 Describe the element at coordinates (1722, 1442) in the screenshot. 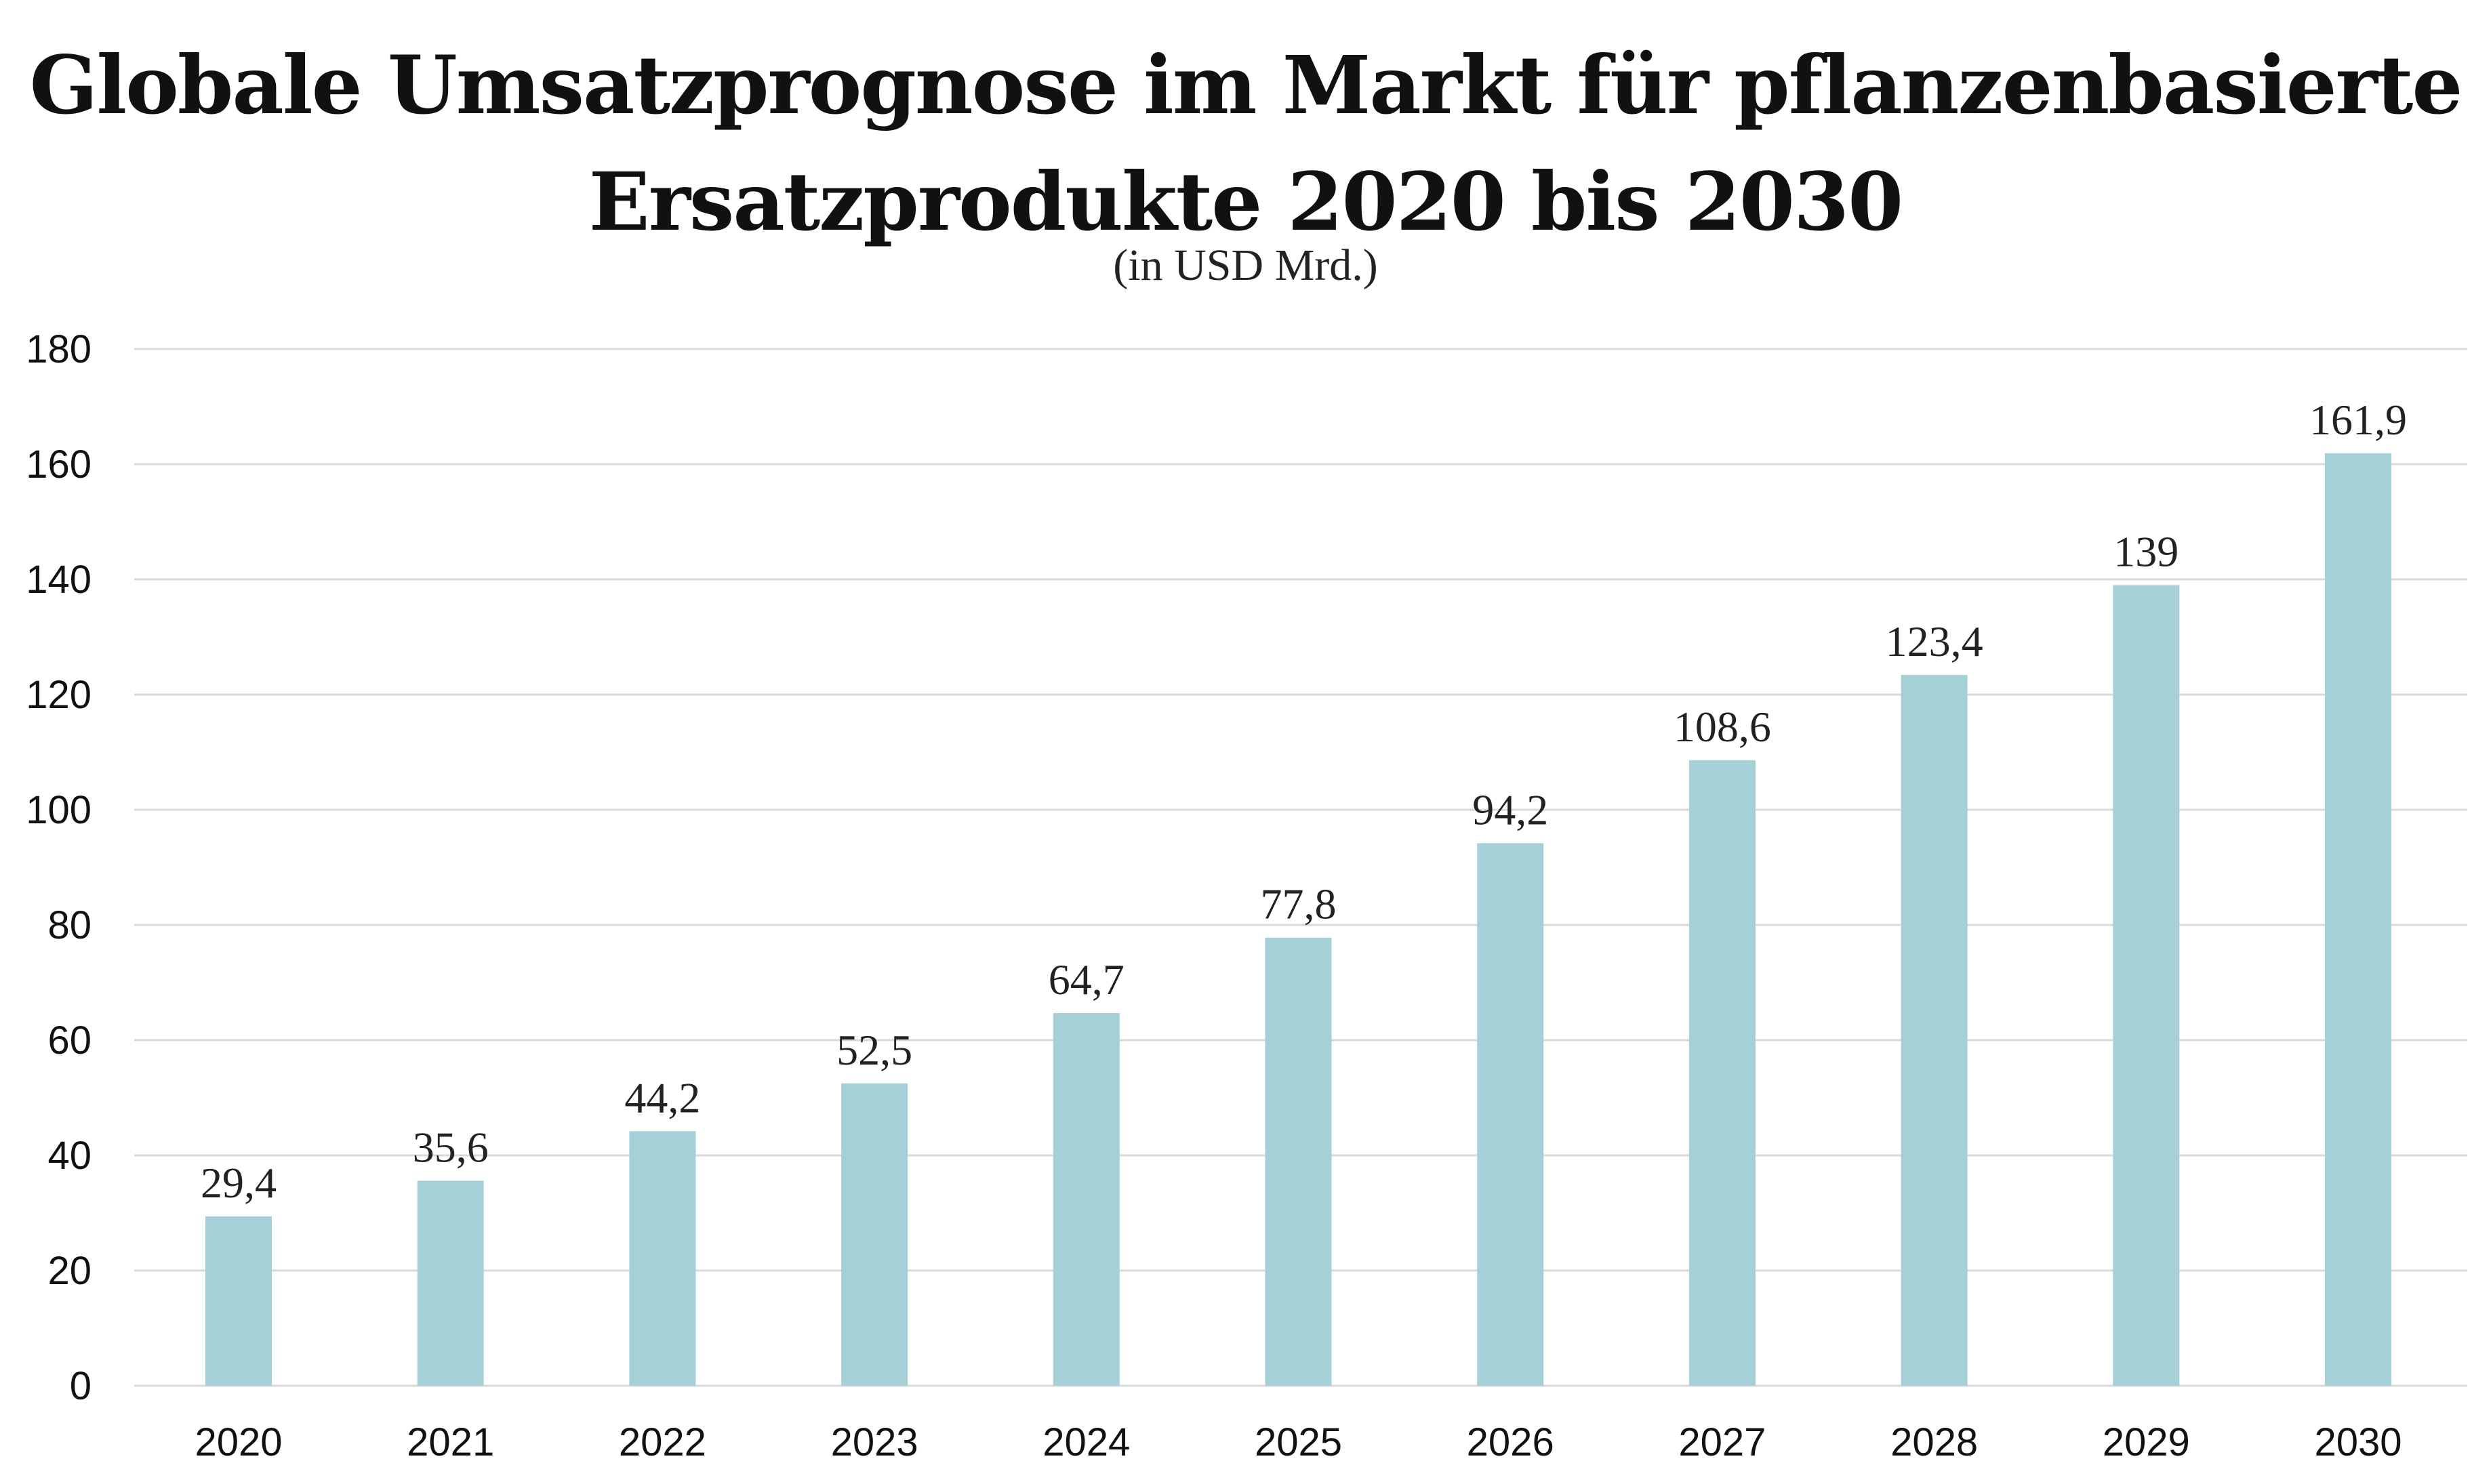

I see `x-tick-label: 2027` at that location.